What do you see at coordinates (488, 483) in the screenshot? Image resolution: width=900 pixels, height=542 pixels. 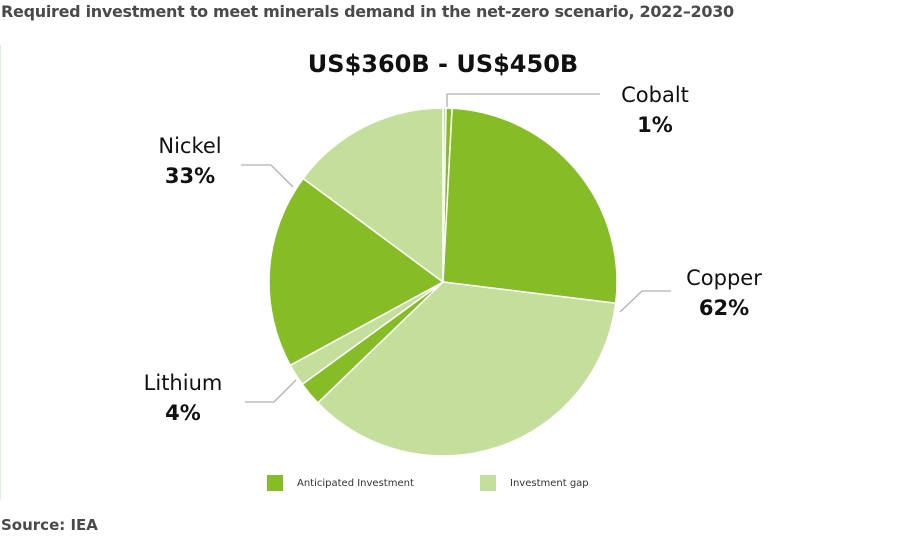 I see `gap-swatch` at bounding box center [488, 483].